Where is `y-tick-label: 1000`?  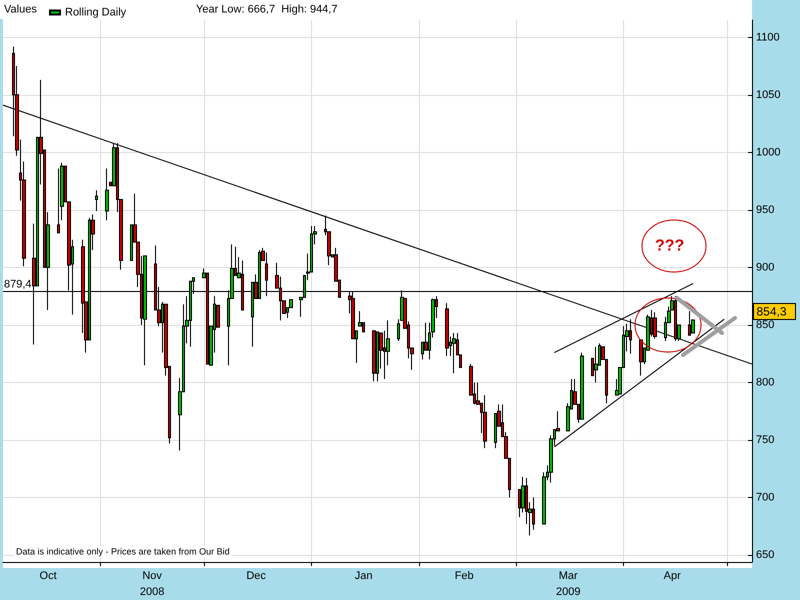
y-tick-label: 1000 is located at coordinates (768, 152).